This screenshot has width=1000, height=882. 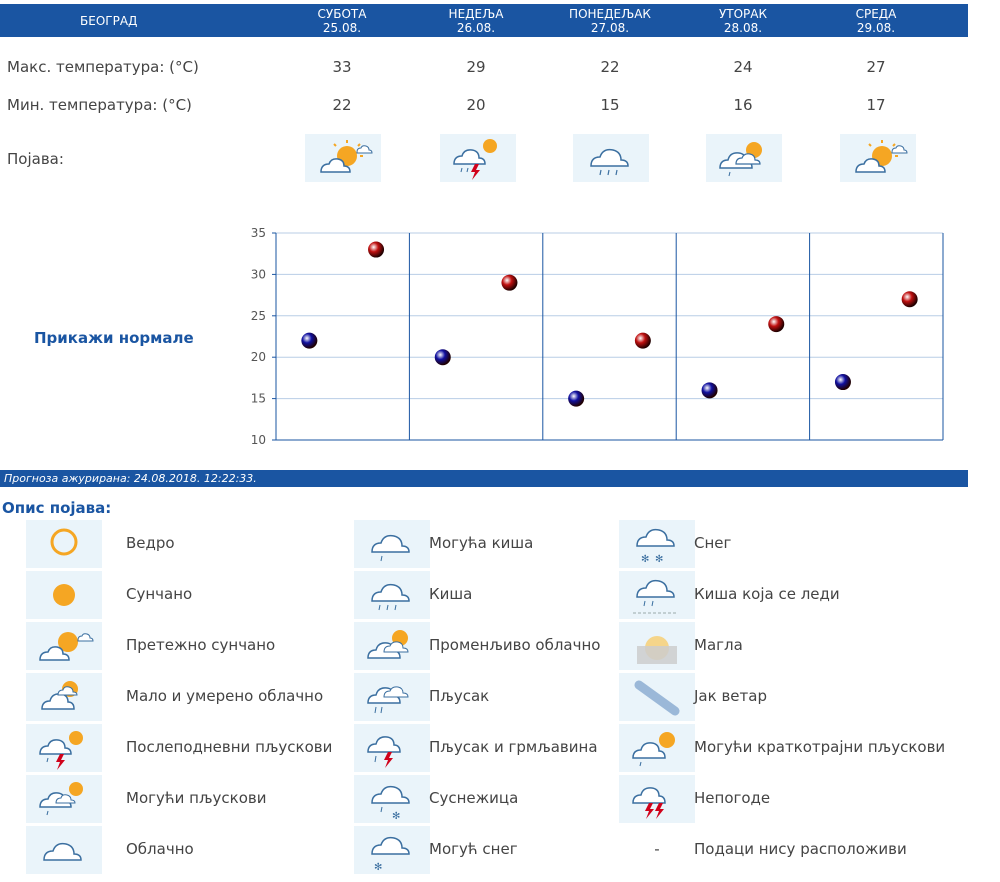 What do you see at coordinates (342, 21) in the screenshot?
I see `day-header-1: СУБОТА 25.08.` at bounding box center [342, 21].